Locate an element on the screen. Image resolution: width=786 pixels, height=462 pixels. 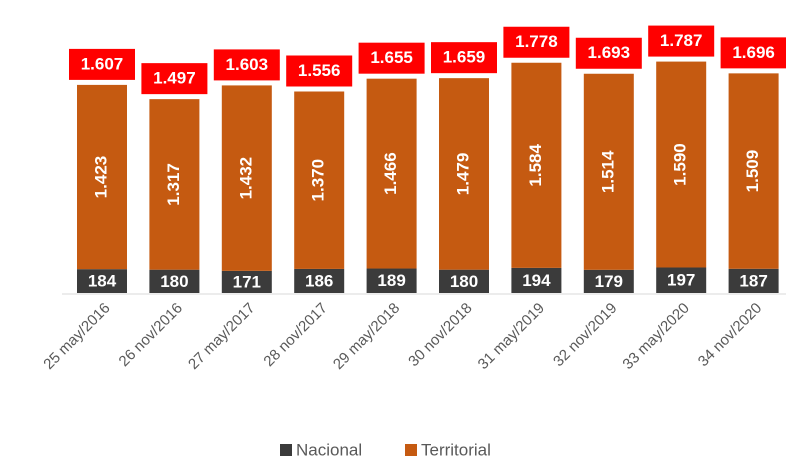
x-tick-label: 30 nov/2018 is located at coordinates (440, 335).